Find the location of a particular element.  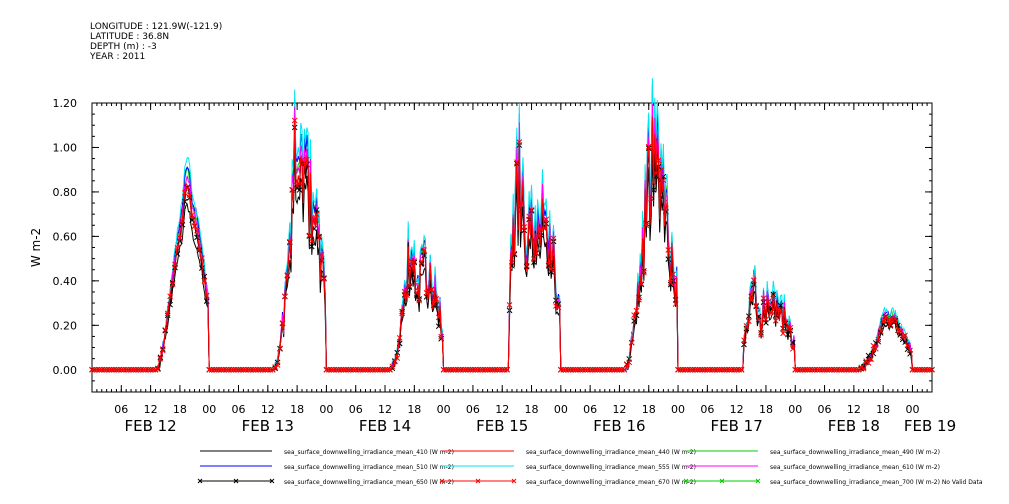

x-date-label: FEB 19 is located at coordinates (930, 426).